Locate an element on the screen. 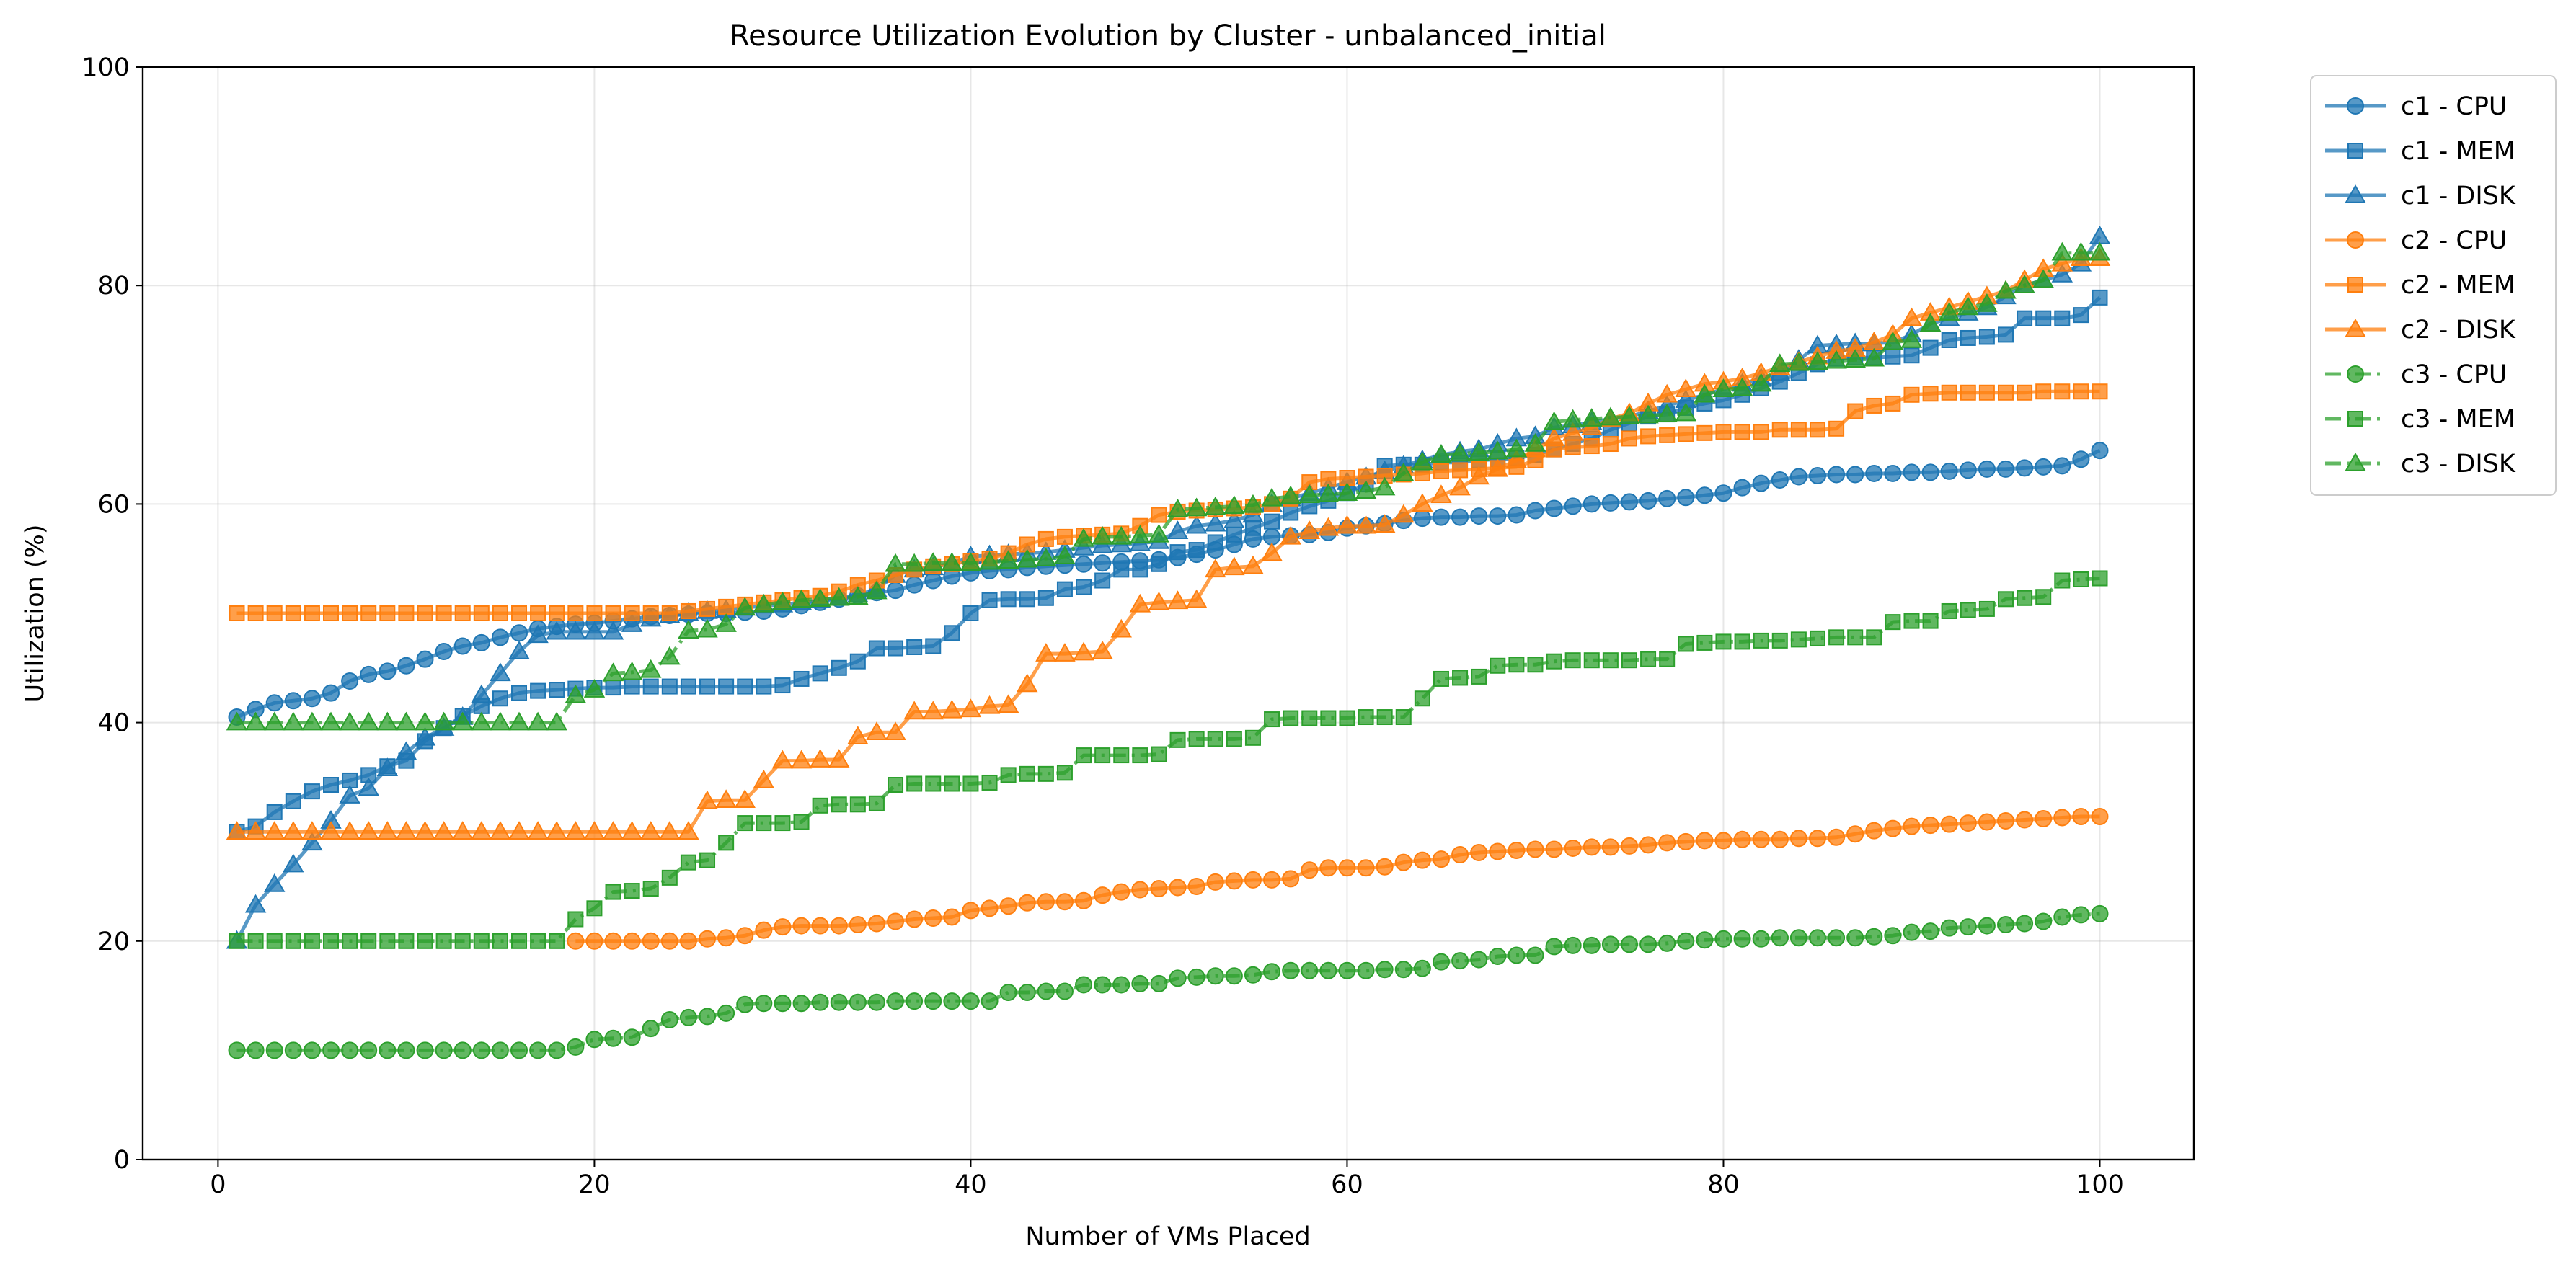  series-c2-cpu is located at coordinates (1338, 878).